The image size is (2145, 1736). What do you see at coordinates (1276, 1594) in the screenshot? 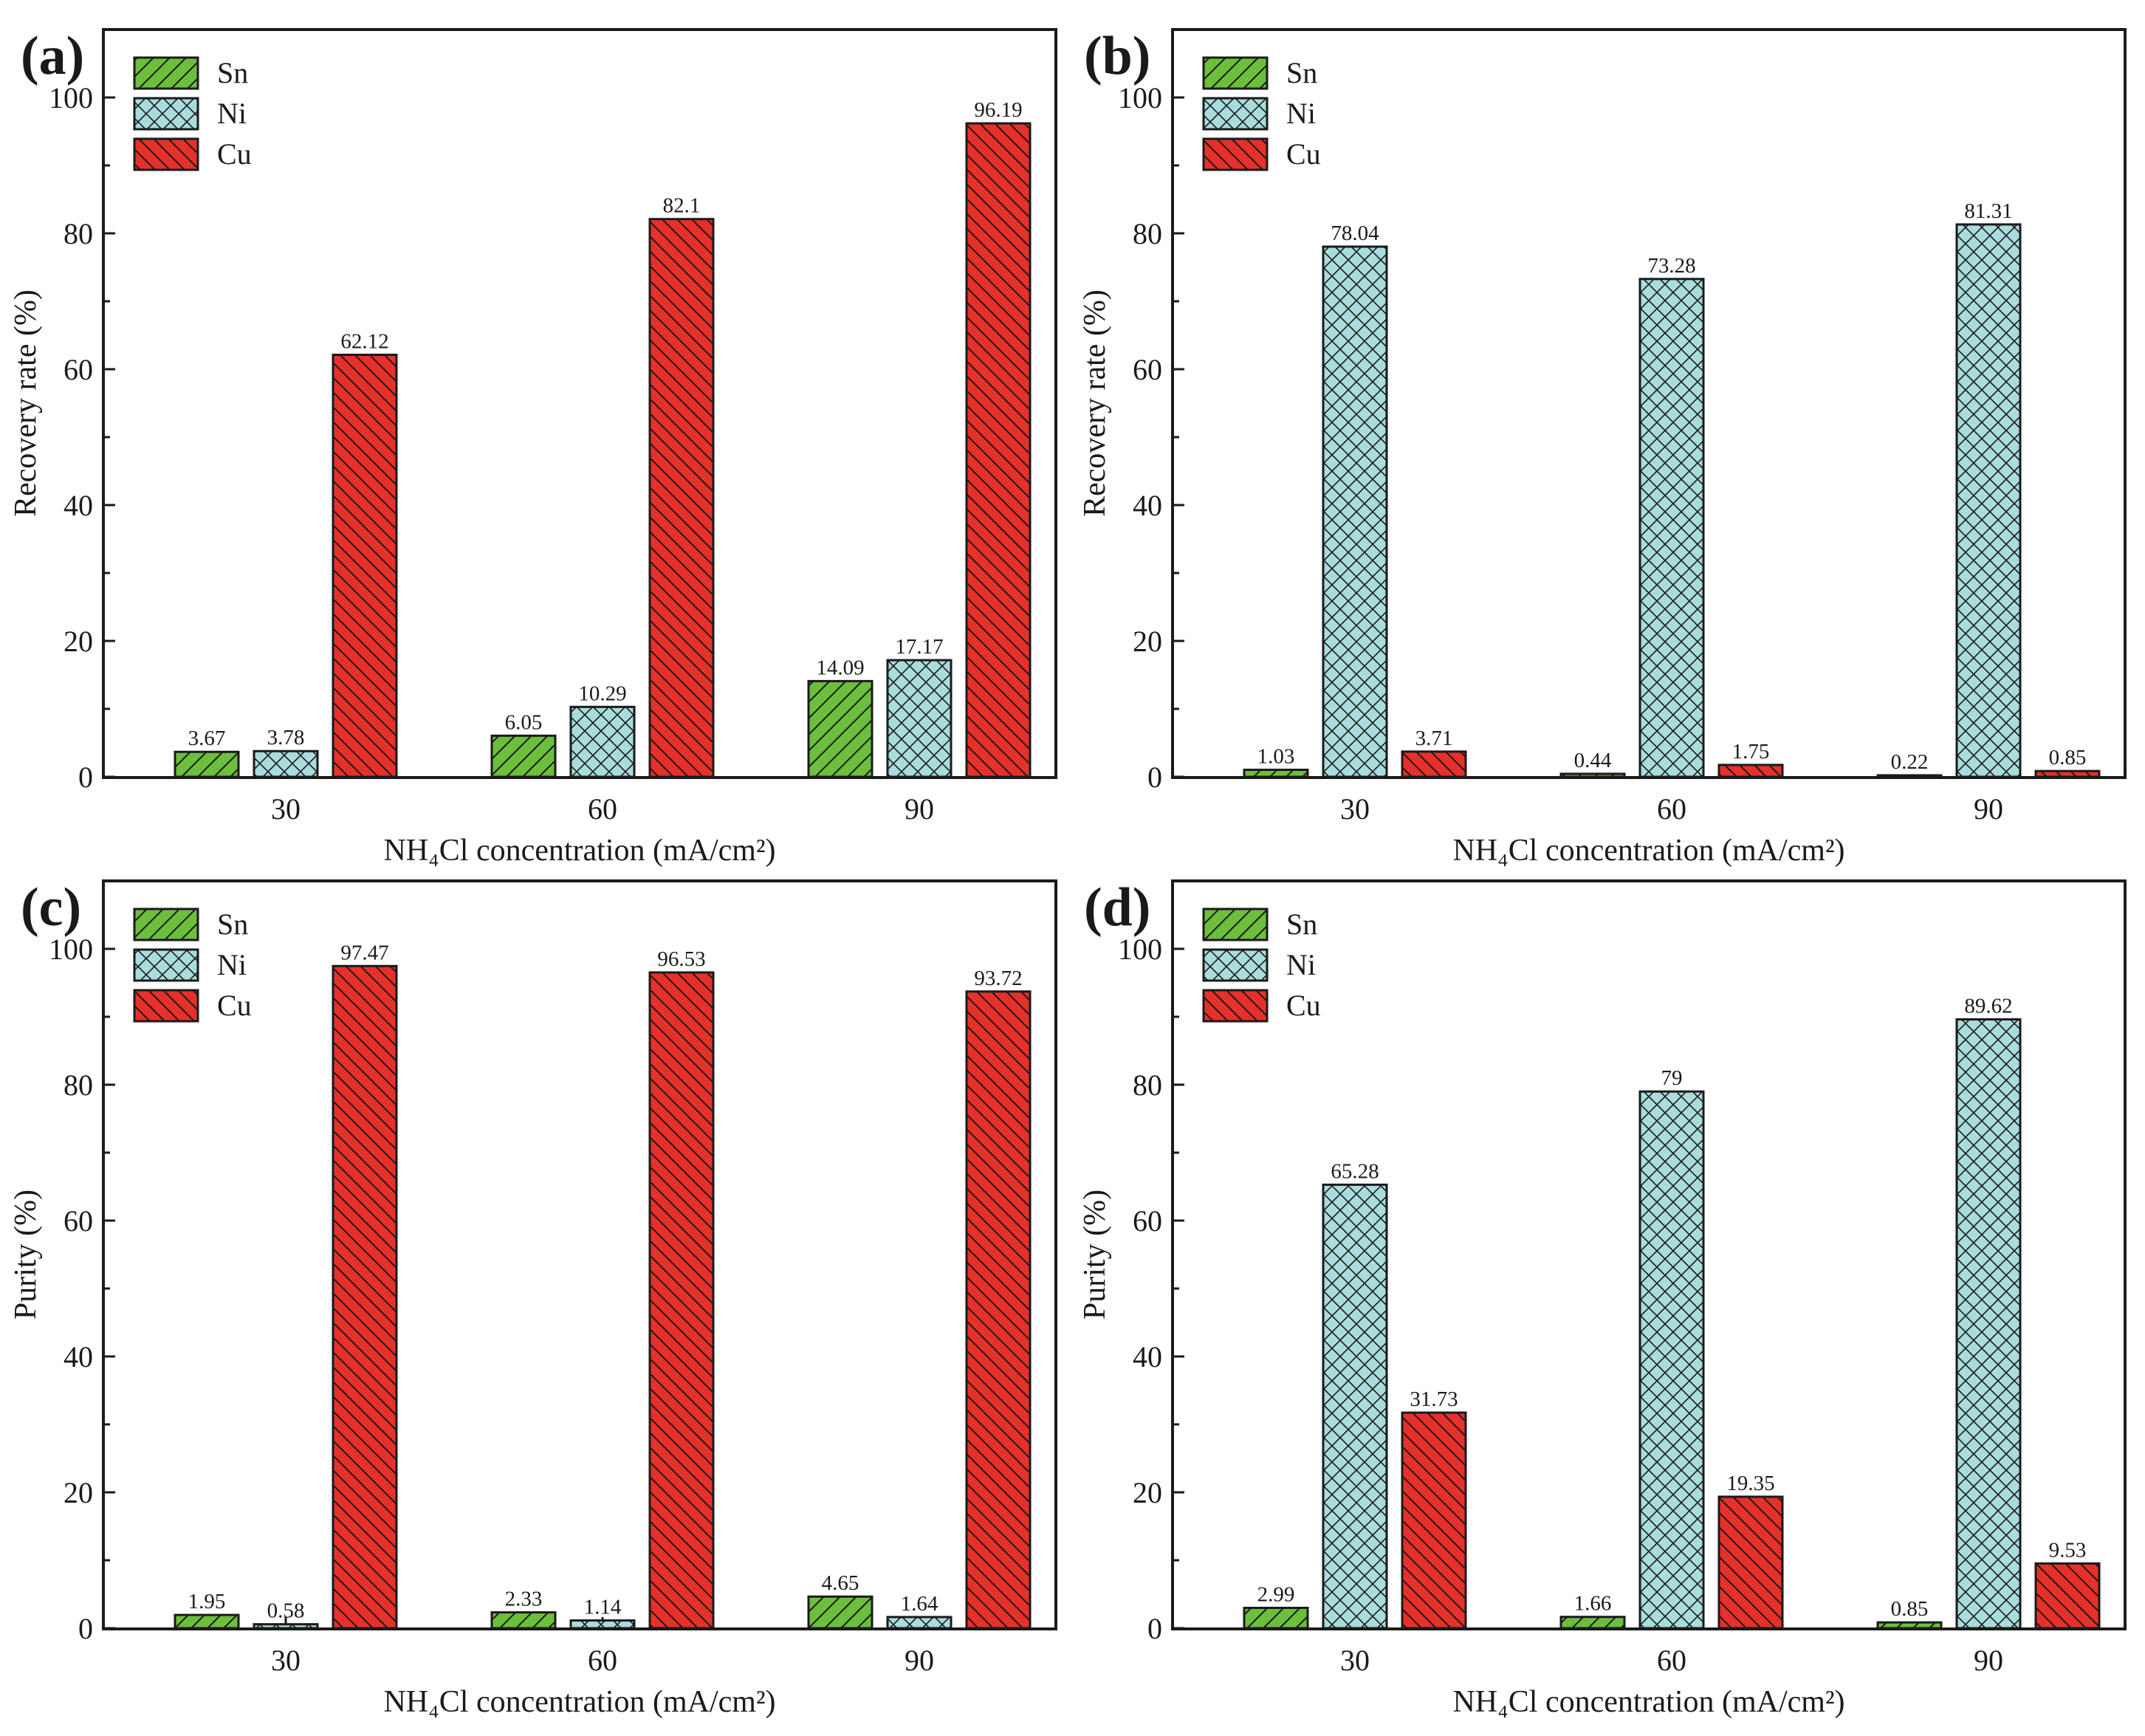
I see `data-label: 2.99` at bounding box center [1276, 1594].